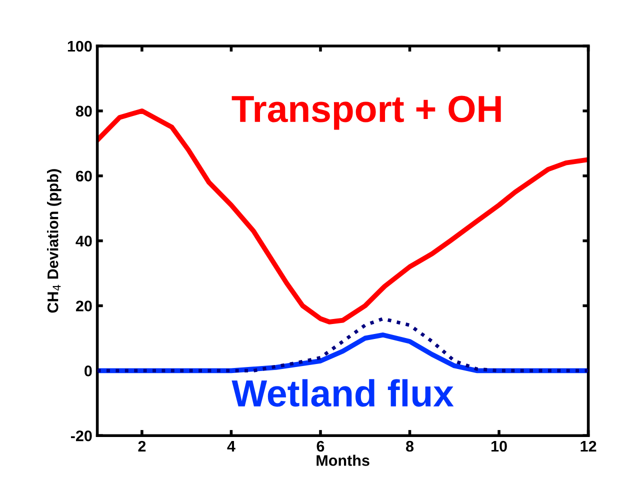 The width and height of the screenshot is (636, 484). Describe the element at coordinates (231, 446) in the screenshot. I see `x-tick-label: 4` at that location.